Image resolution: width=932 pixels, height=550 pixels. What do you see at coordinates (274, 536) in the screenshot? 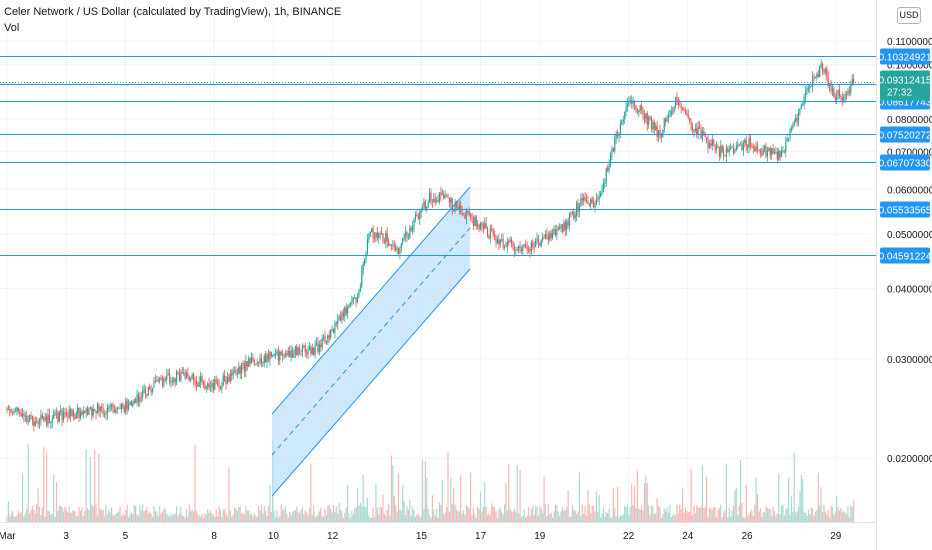
I see `x-tick-label: 10` at bounding box center [274, 536].